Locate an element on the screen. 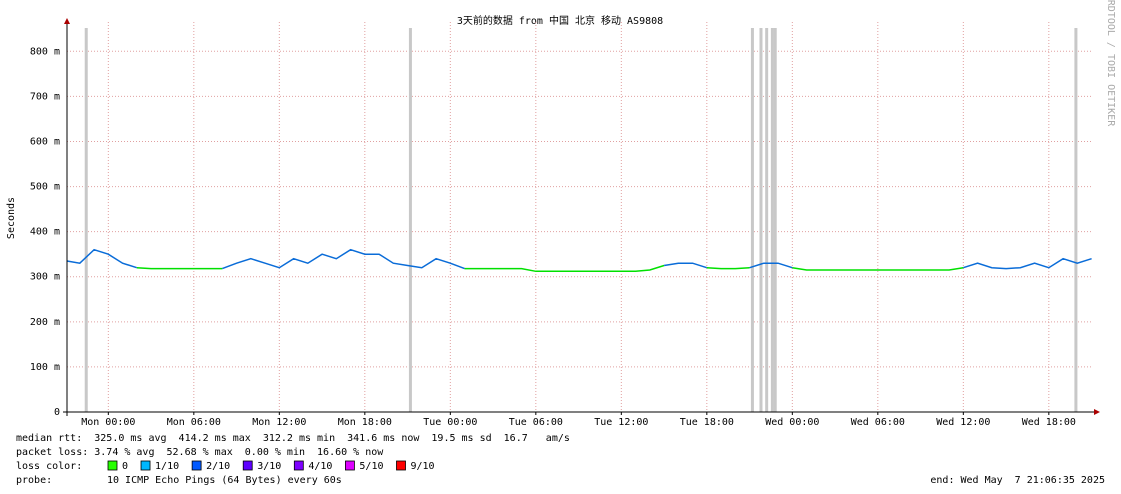 The height and width of the screenshot is (494, 1121). y-tick-label: 100 m is located at coordinates (45, 367).